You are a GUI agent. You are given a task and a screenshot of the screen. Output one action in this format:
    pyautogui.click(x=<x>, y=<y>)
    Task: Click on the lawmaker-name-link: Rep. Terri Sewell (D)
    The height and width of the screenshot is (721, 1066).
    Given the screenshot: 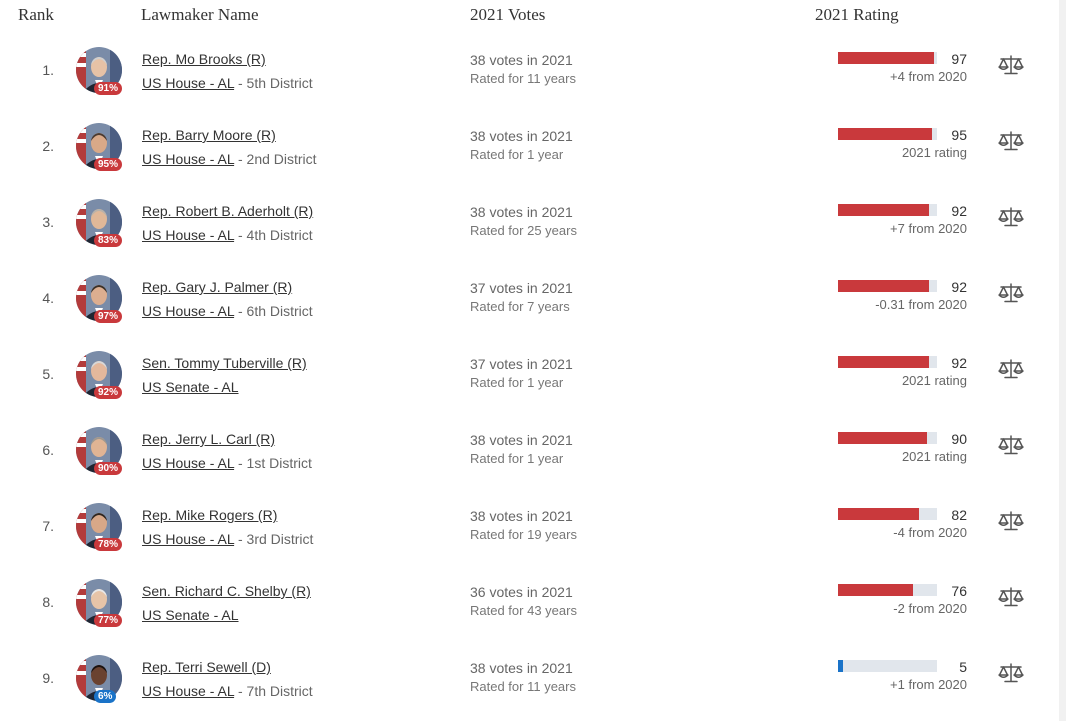 What is the action you would take?
    pyautogui.click(x=206, y=667)
    